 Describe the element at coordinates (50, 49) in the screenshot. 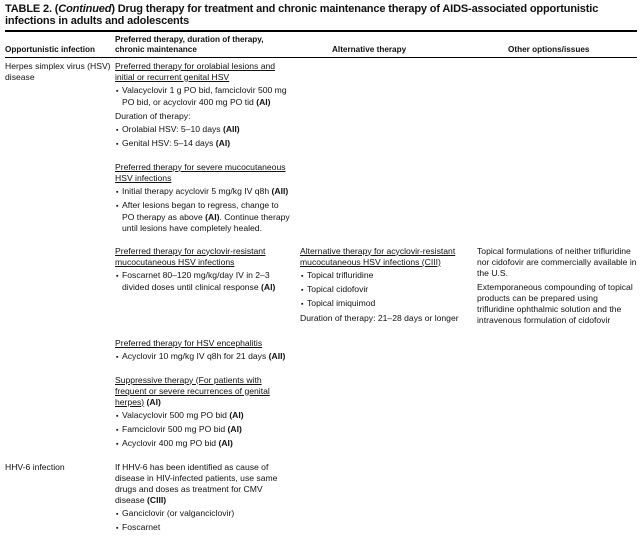

I see `header-infection: Opportunistic infection` at that location.